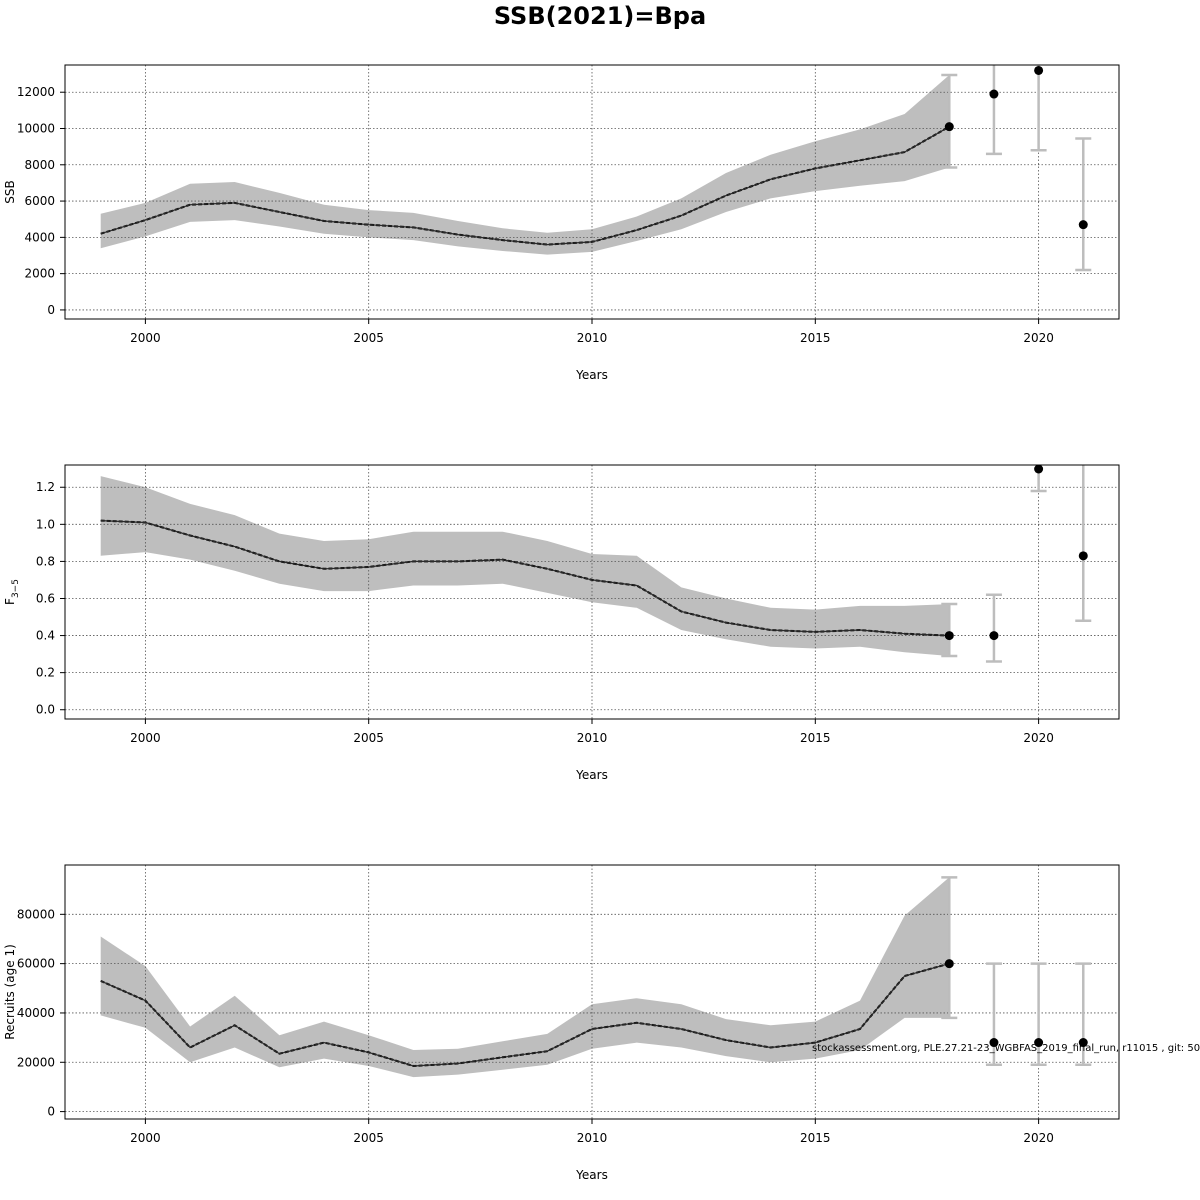 The image size is (1200, 1200). I want to click on y-tick-label: 6000, so click(39, 201).